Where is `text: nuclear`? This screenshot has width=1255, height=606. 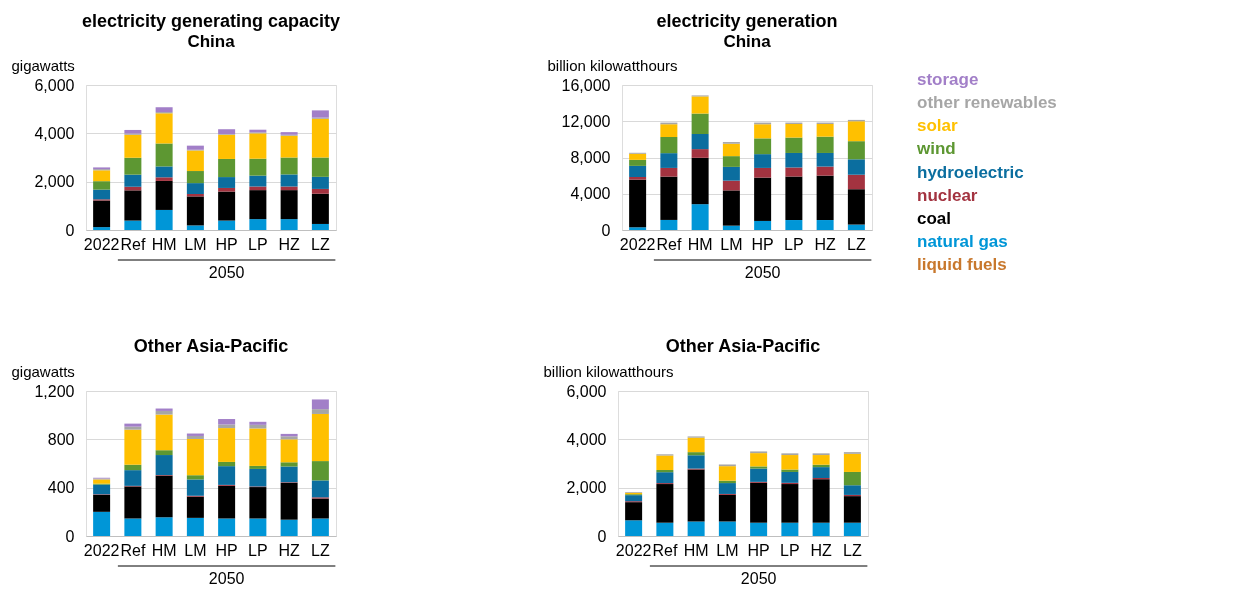
text: nuclear is located at coordinates (947, 195).